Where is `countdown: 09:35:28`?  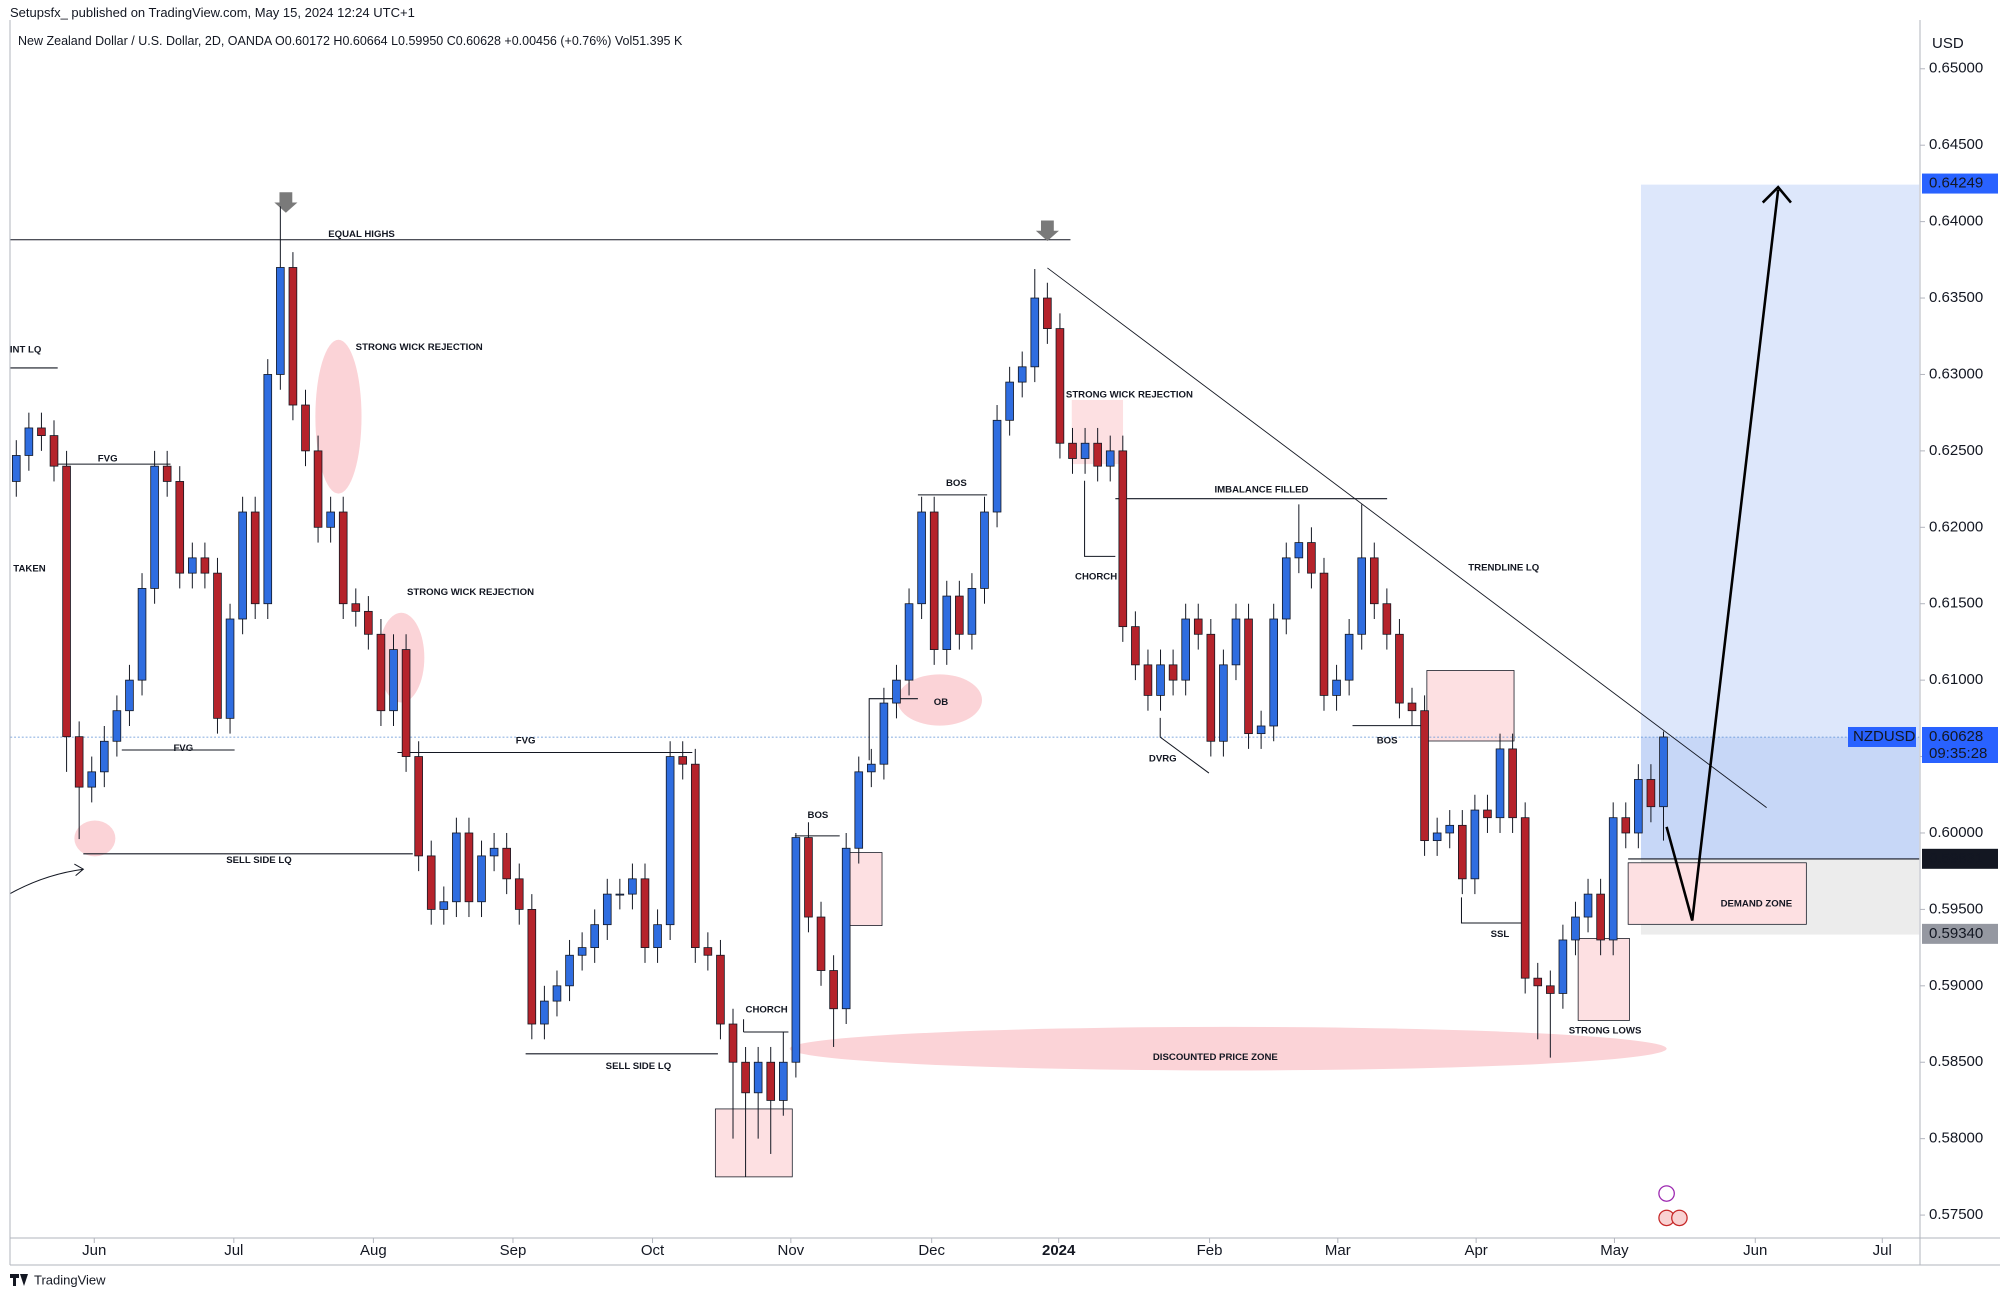 countdown: 09:35:28 is located at coordinates (1958, 753).